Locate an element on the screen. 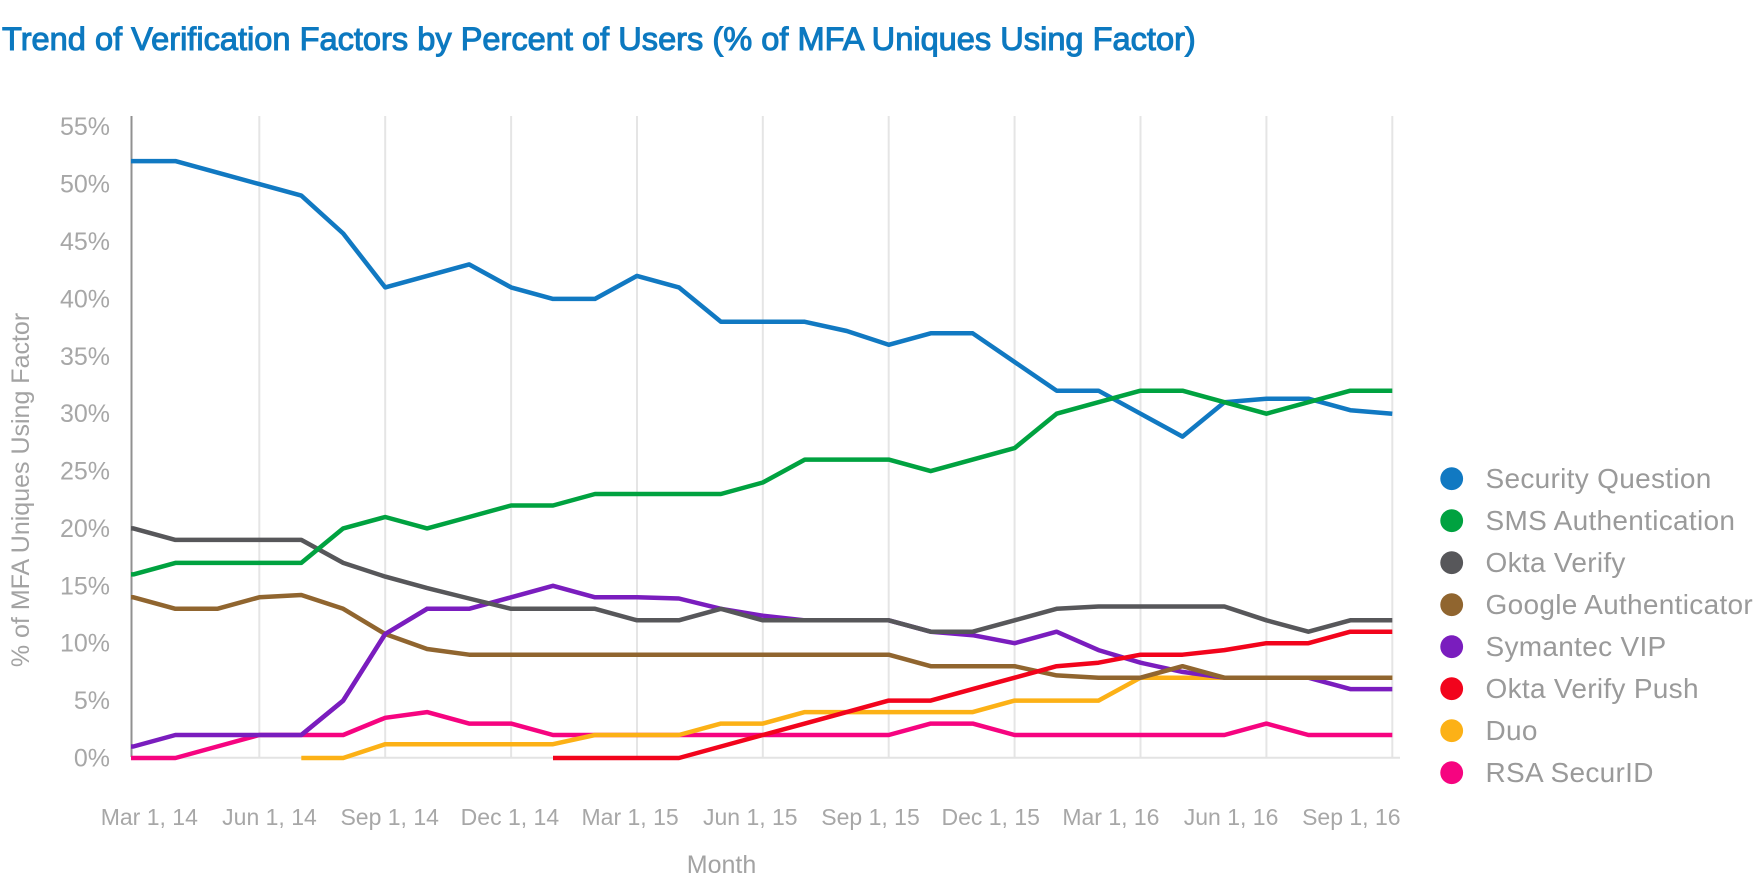 The image size is (1760, 878). svg-text: 50% is located at coordinates (85, 185).